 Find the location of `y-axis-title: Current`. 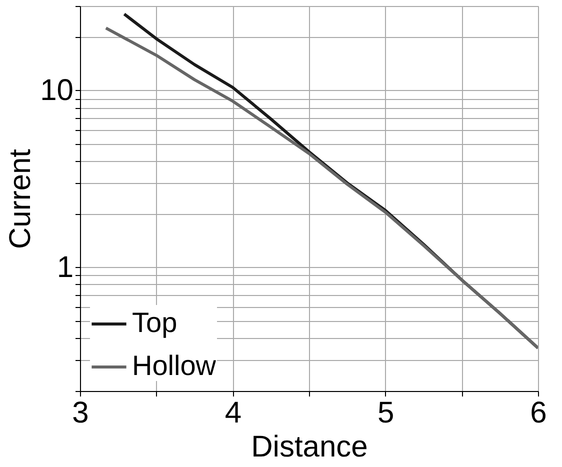

y-axis-title: Current is located at coordinates (21, 199).